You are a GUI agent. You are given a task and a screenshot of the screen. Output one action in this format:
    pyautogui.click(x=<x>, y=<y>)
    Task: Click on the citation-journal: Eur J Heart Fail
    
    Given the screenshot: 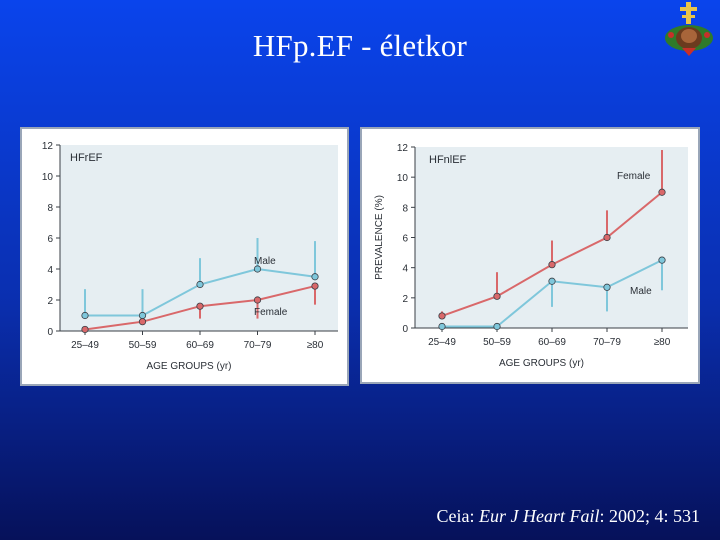 What is the action you would take?
    pyautogui.click(x=539, y=516)
    